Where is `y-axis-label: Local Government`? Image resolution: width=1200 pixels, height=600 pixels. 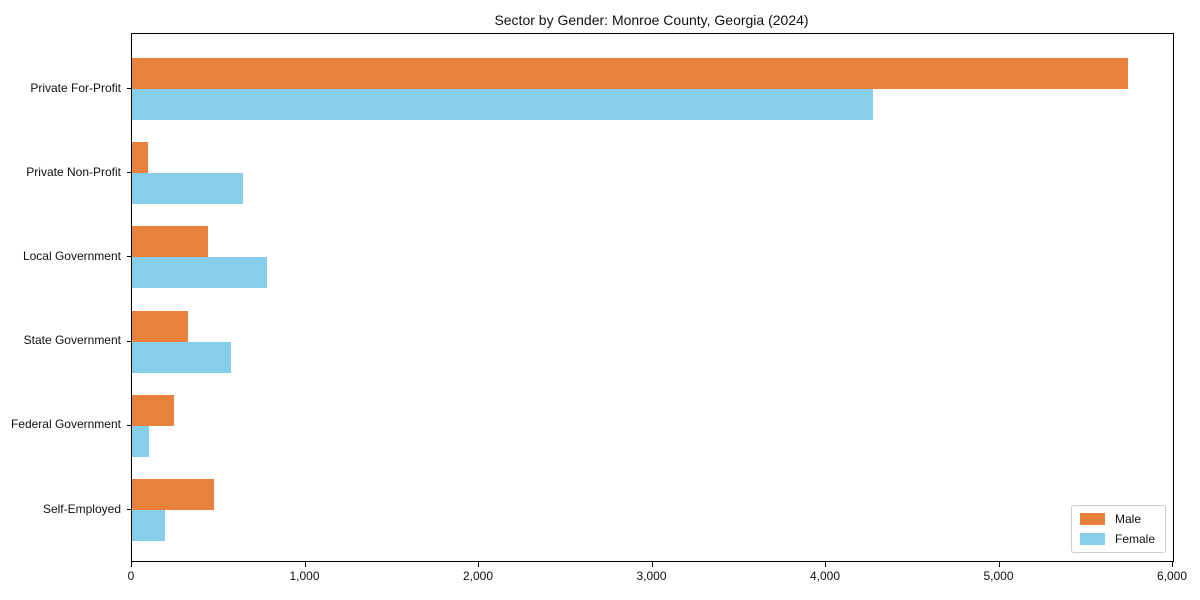
y-axis-label: Local Government is located at coordinates (71, 255).